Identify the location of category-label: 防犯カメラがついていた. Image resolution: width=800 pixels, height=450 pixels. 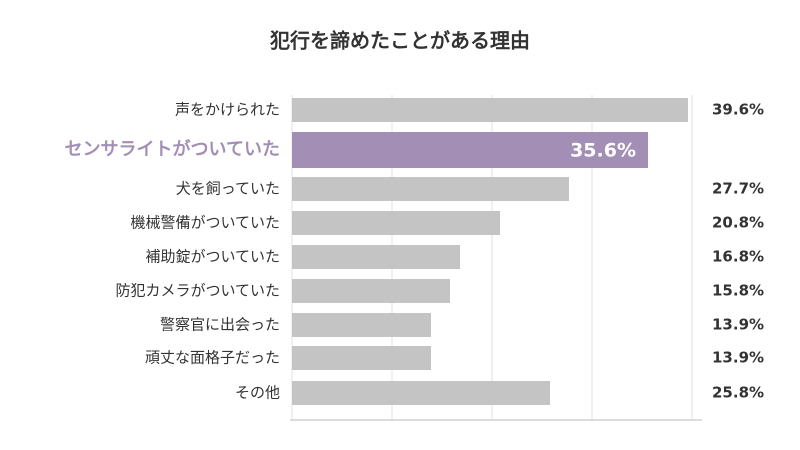
(197, 291).